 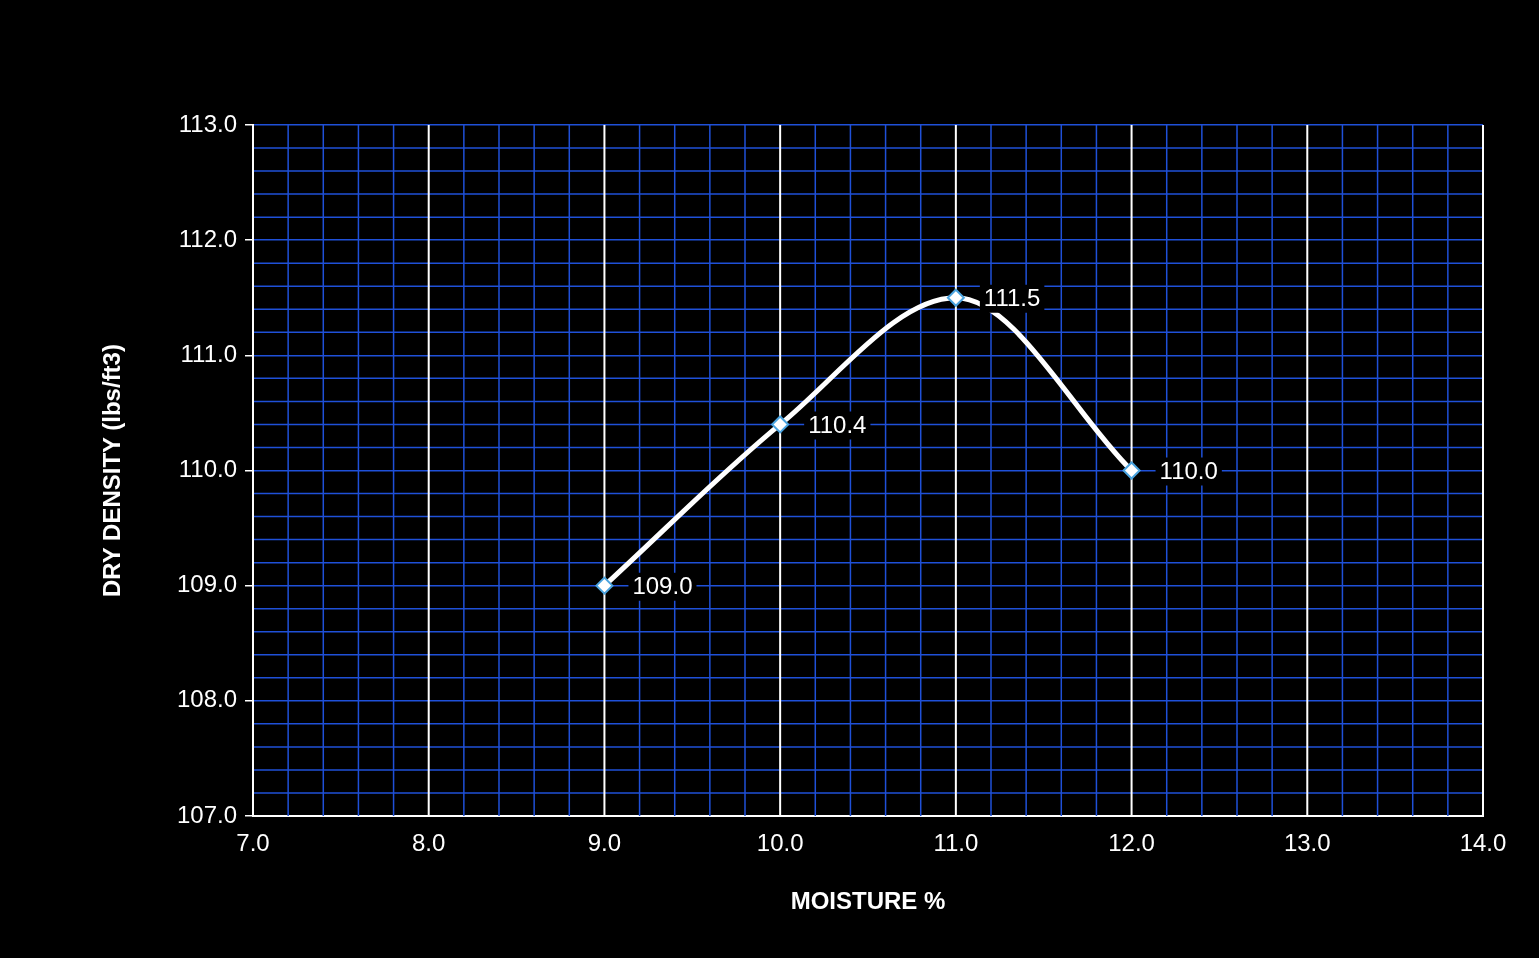 What do you see at coordinates (208, 353) in the screenshot?
I see `y-tick-label: 111.0` at bounding box center [208, 353].